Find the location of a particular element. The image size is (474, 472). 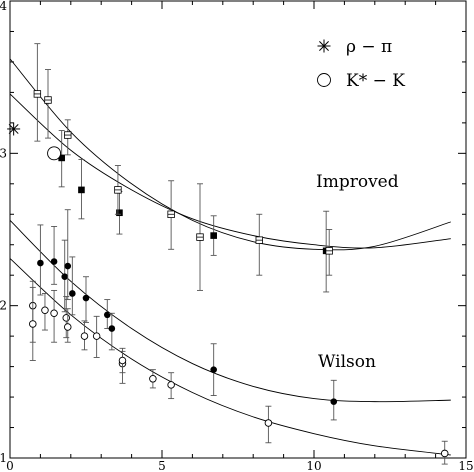

legend-label-rho-pi: ρ − π is located at coordinates (369, 47).